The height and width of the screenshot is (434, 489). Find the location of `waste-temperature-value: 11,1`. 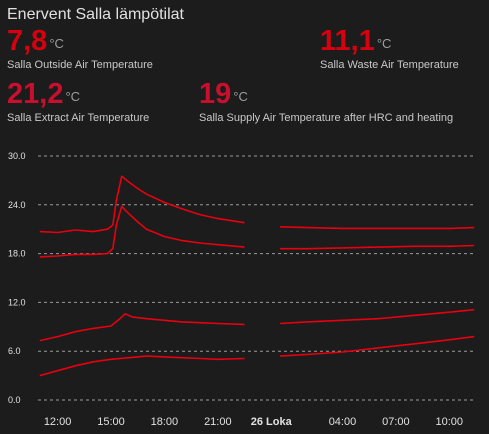

waste-temperature-value: 11,1 is located at coordinates (347, 41).